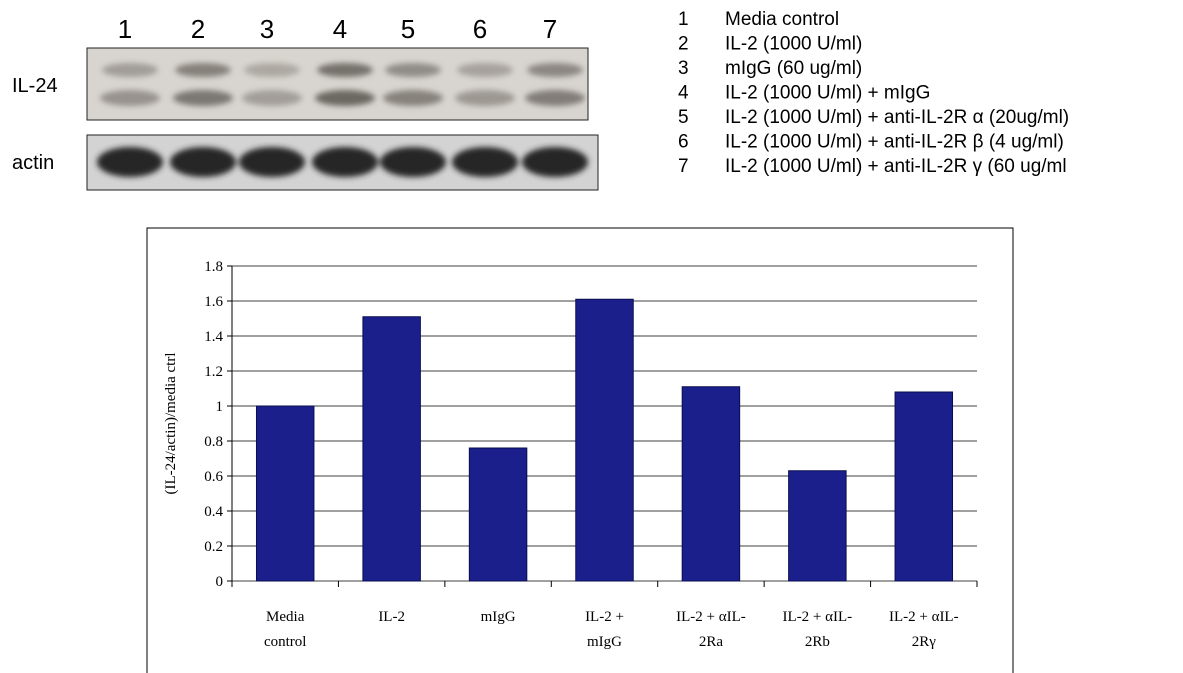 The width and height of the screenshot is (1183, 673). What do you see at coordinates (391, 617) in the screenshot?
I see `x-tick-label: IL-2` at bounding box center [391, 617].